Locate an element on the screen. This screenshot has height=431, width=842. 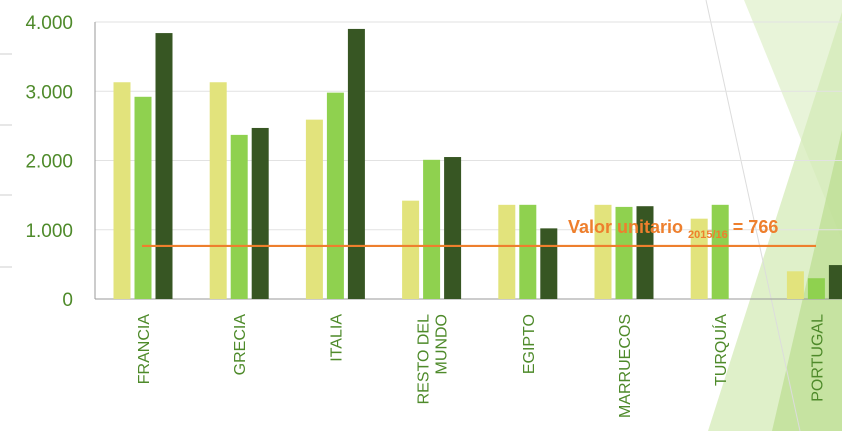
x-category-label-line: MARRUECOS is located at coordinates (625, 366).